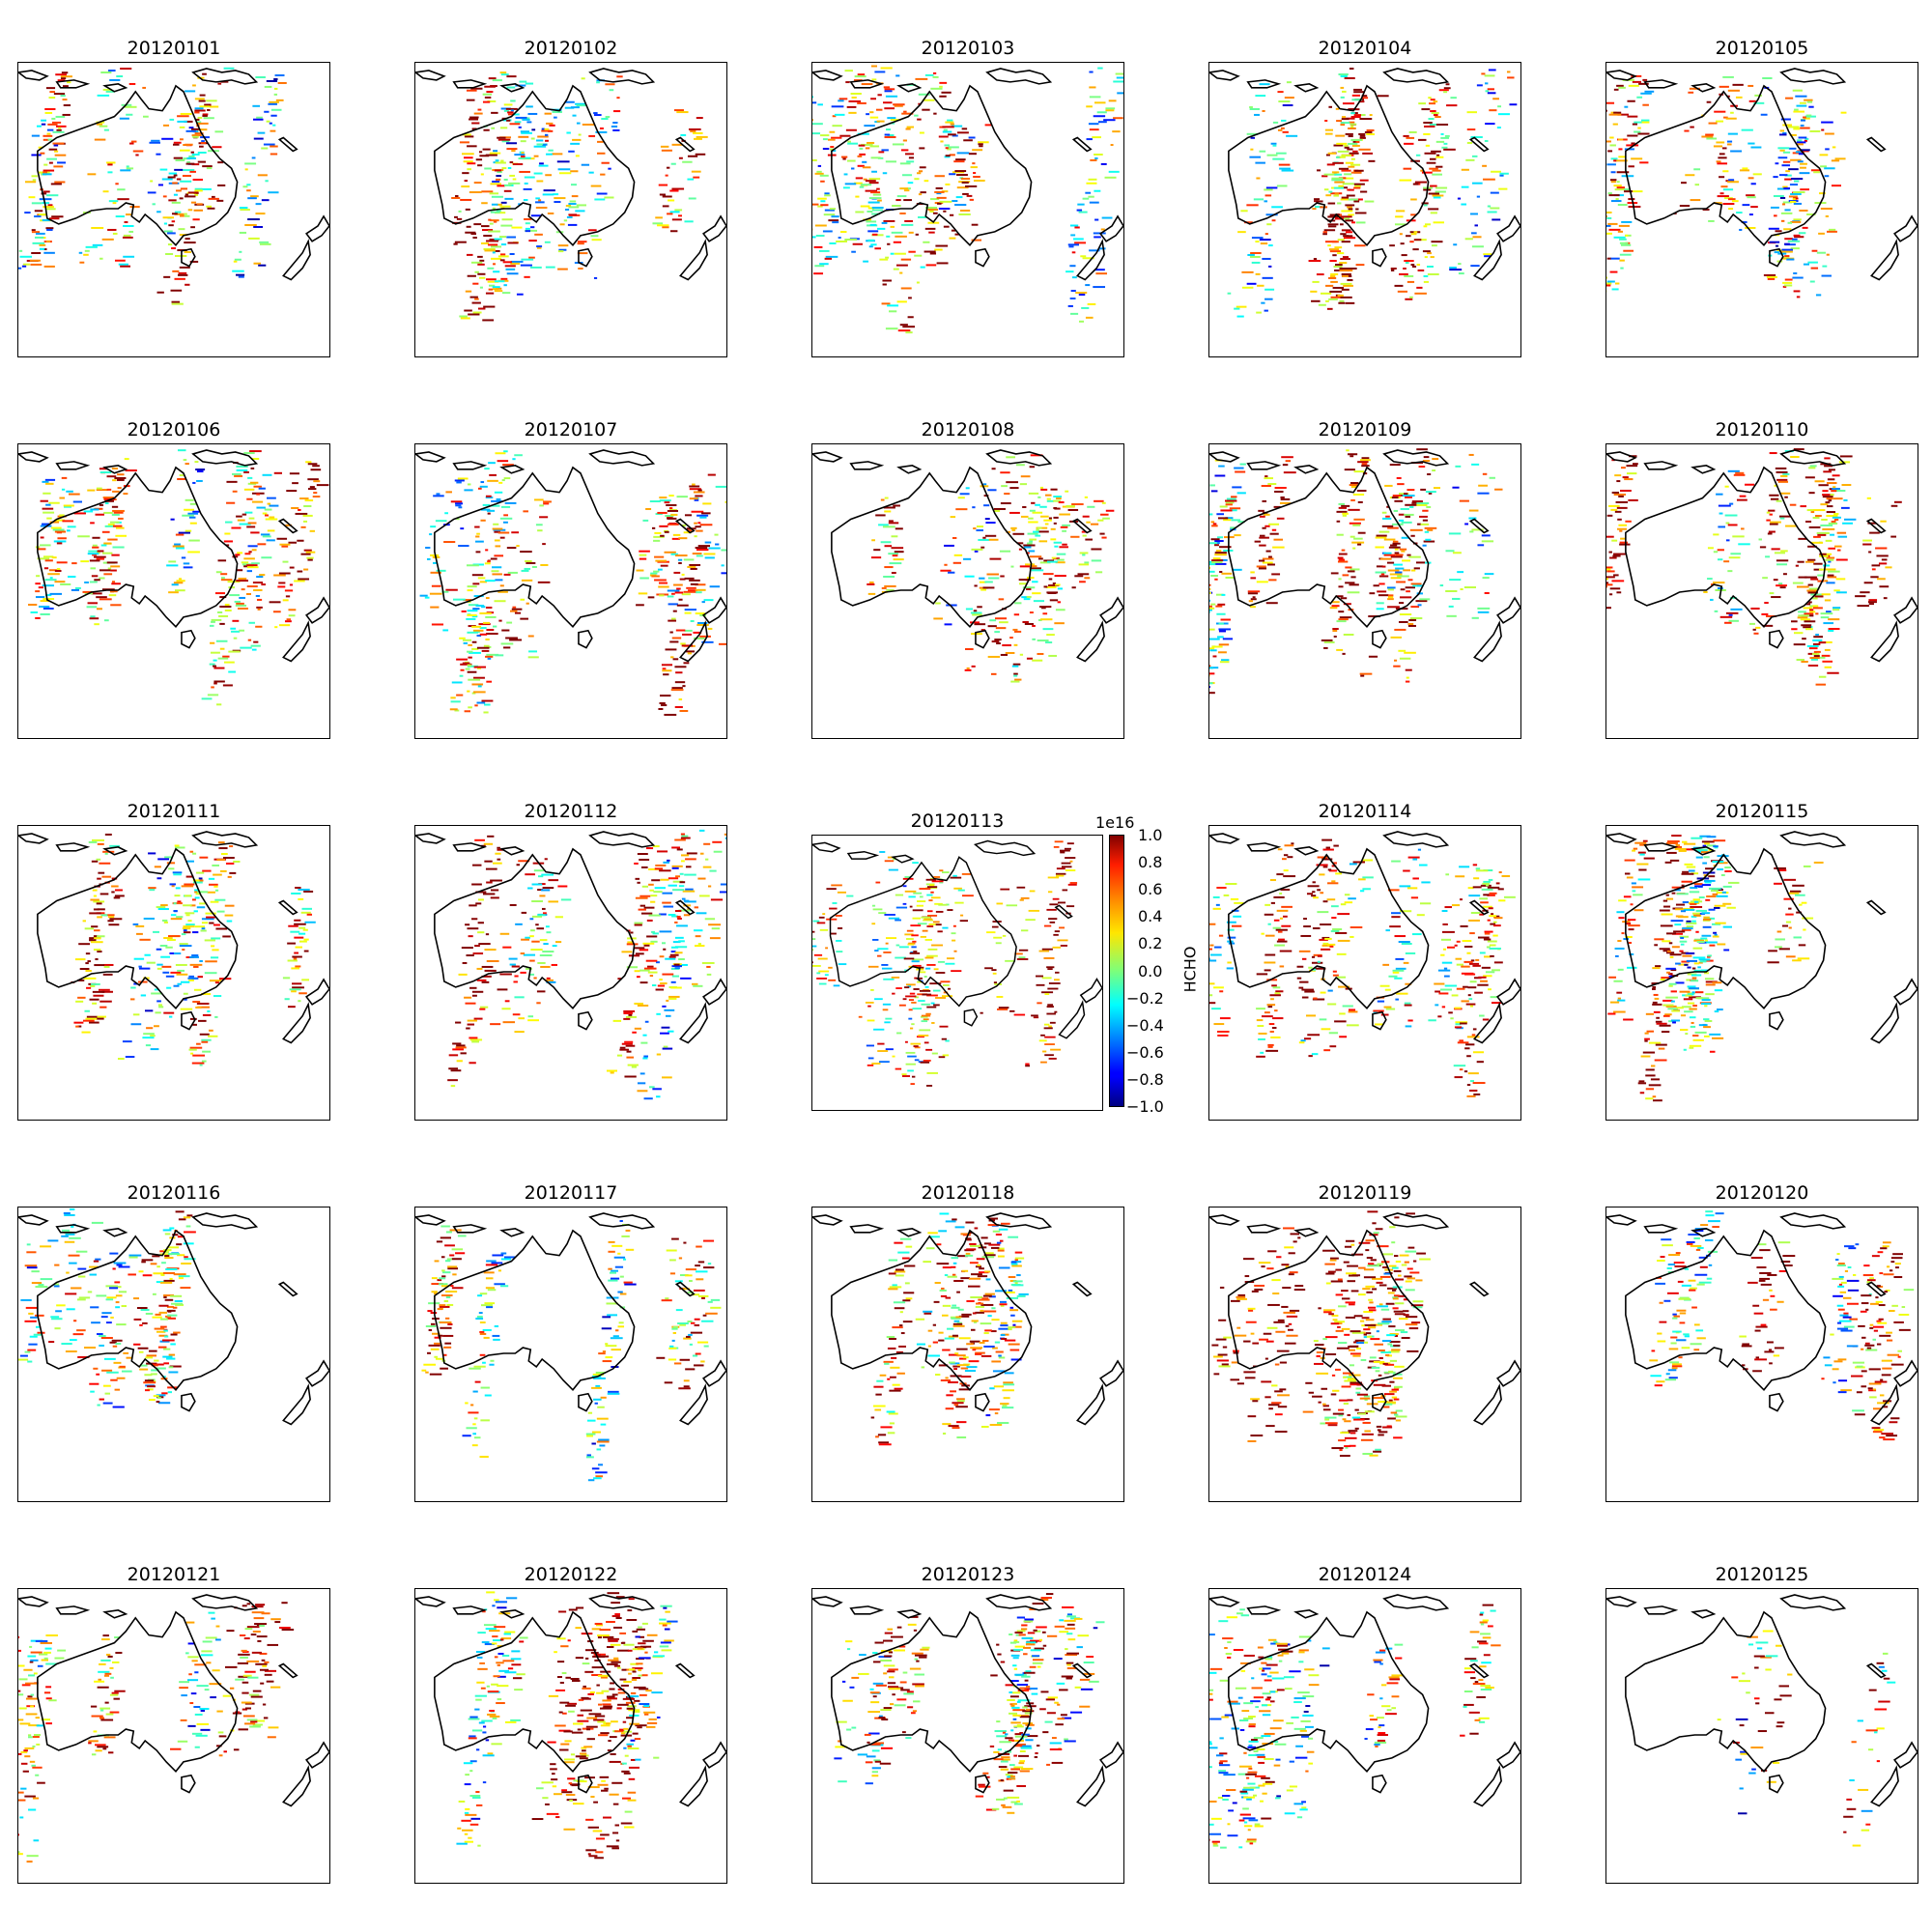  I want to click on map-panel: 20120112, so click(570, 960).